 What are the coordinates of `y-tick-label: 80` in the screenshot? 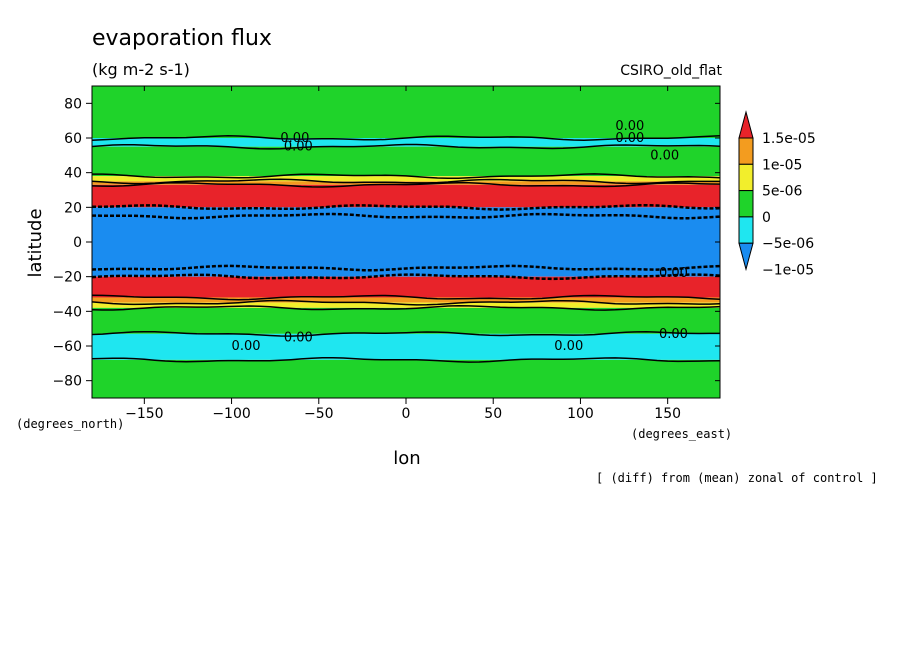 It's located at (73, 104).